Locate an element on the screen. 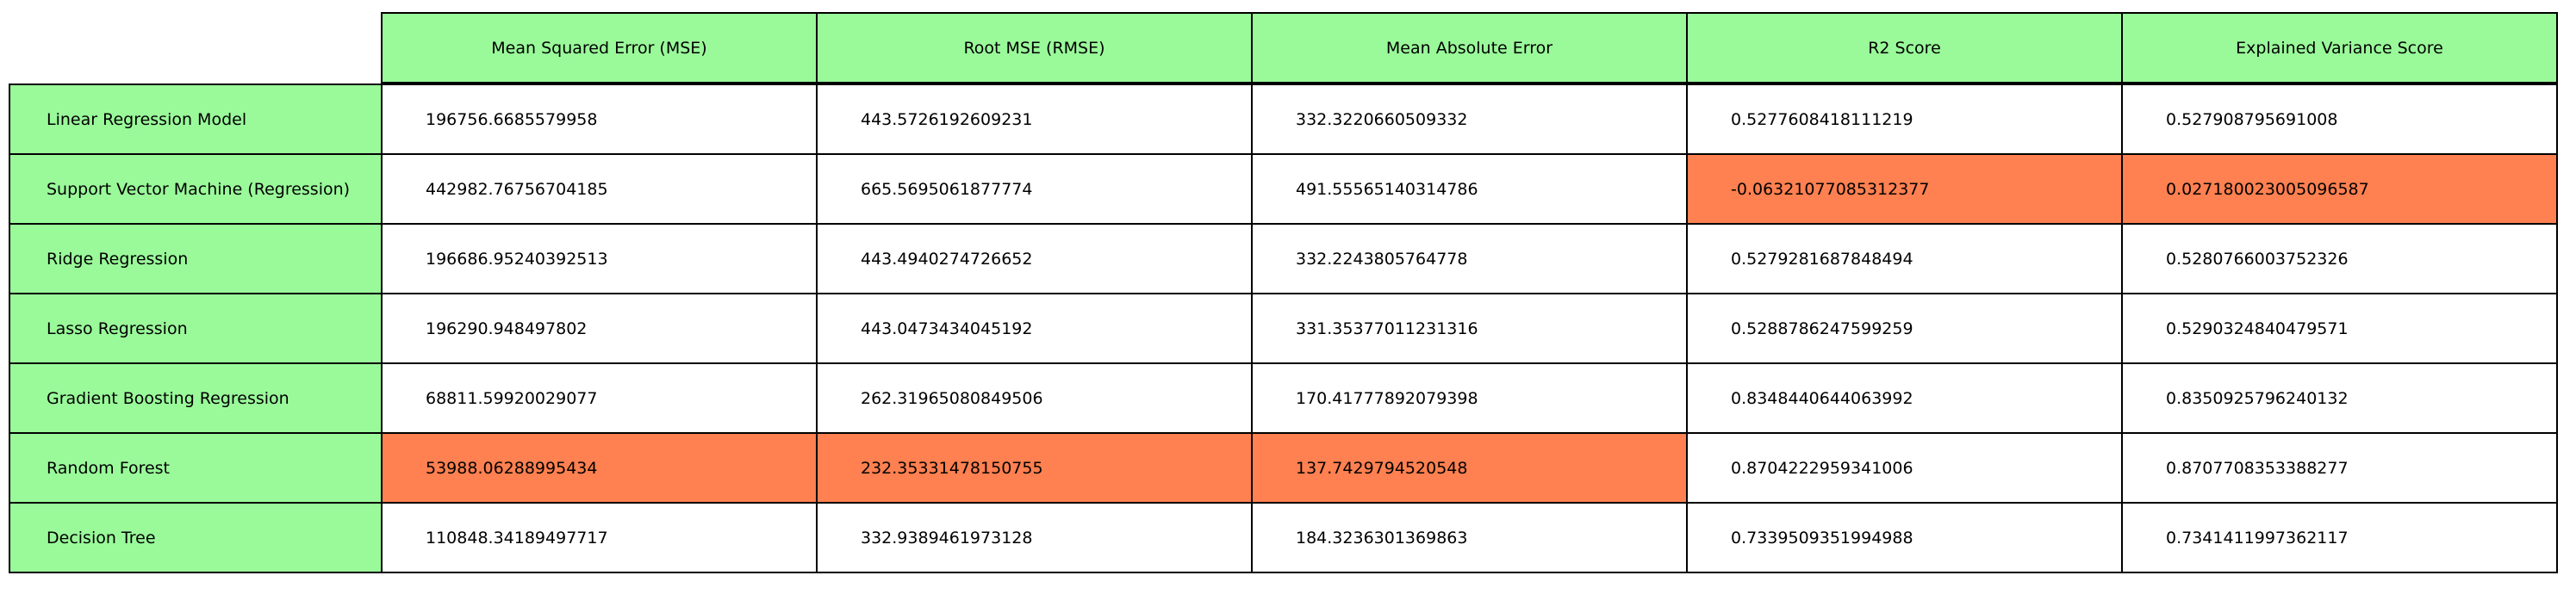 The image size is (2576, 594). table-cell: 262.31965080849506 is located at coordinates (1035, 398).